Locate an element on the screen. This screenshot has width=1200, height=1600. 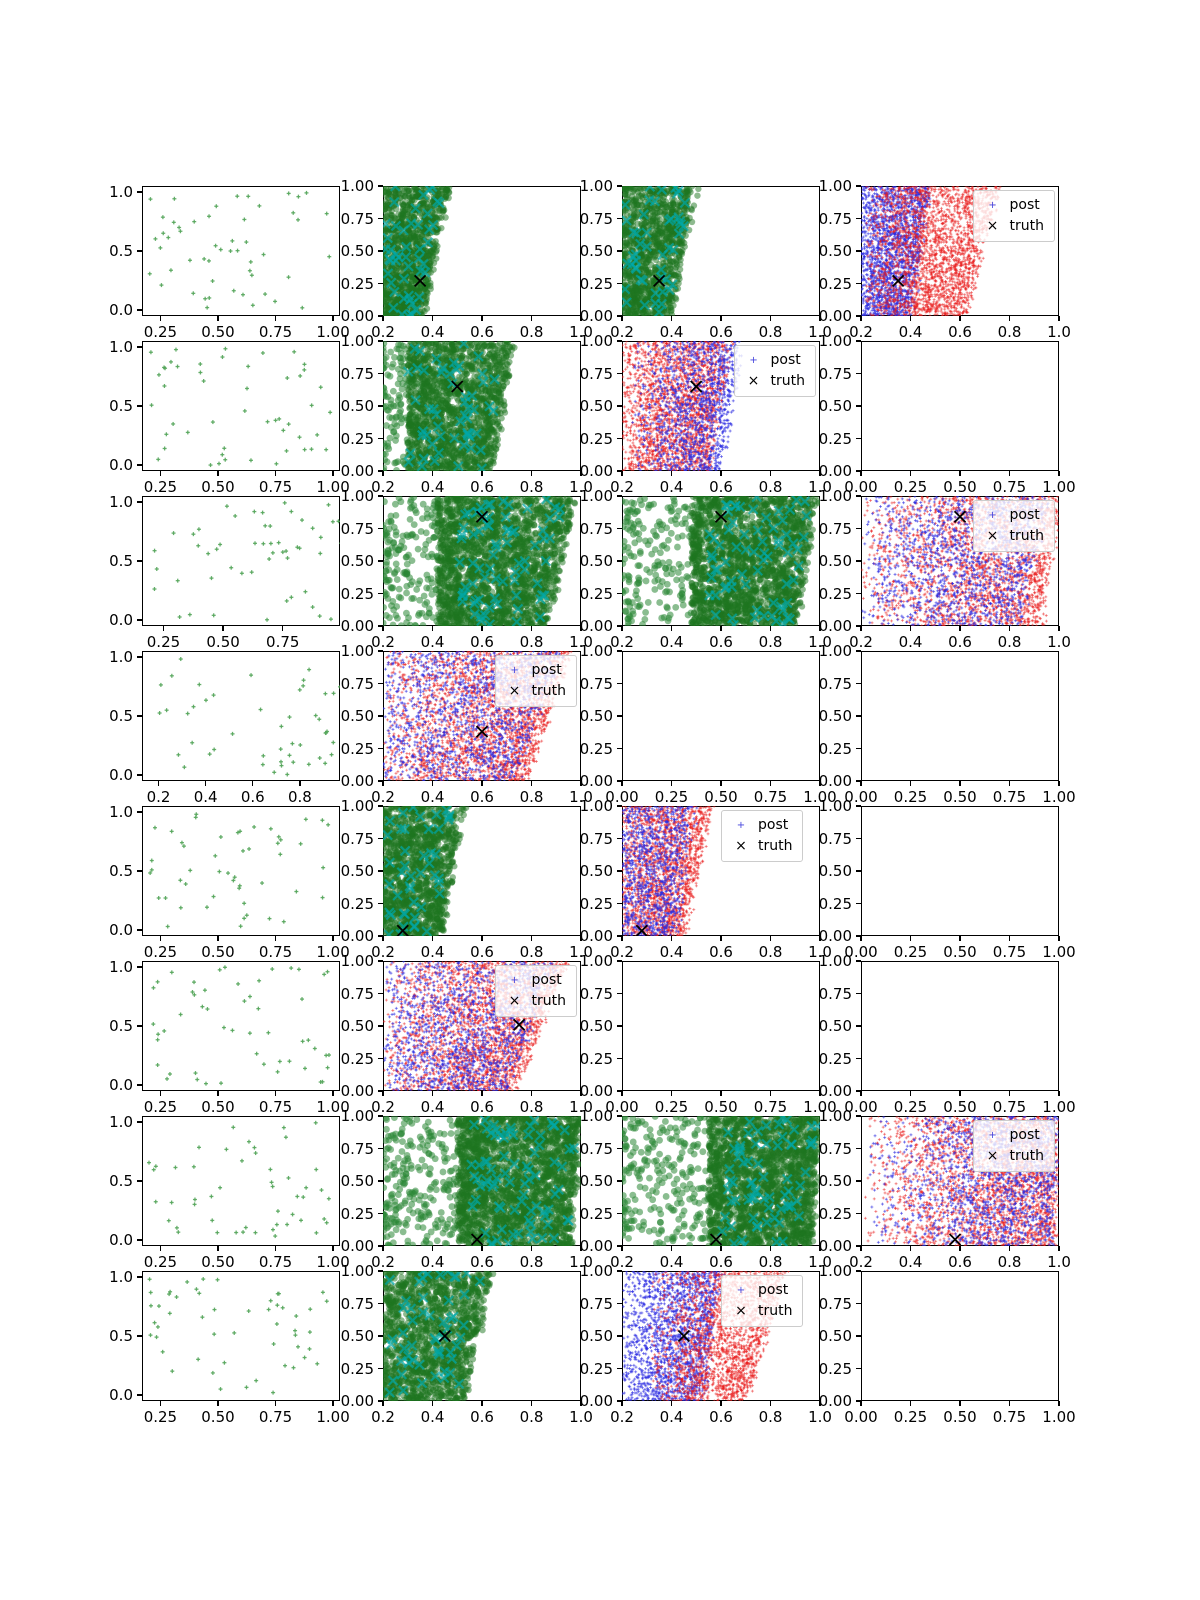
legend: + post × truth is located at coordinates (774, 371).